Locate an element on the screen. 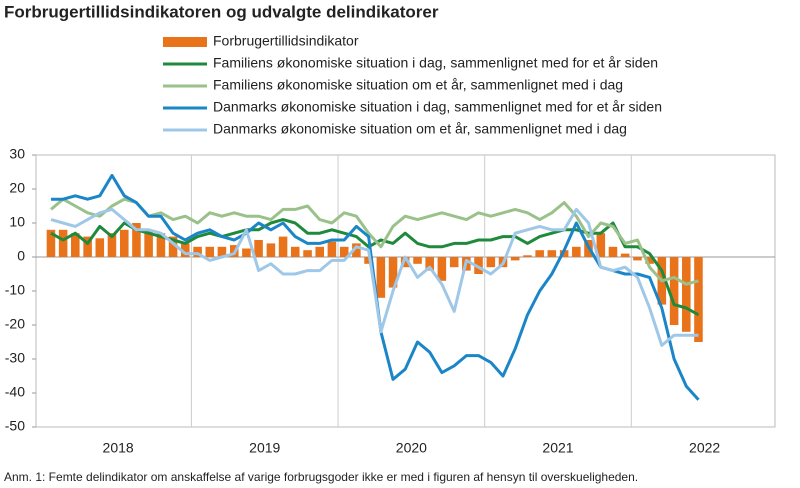 This screenshot has width=800, height=488. y-tick-label: -50 is located at coordinates (15, 426).